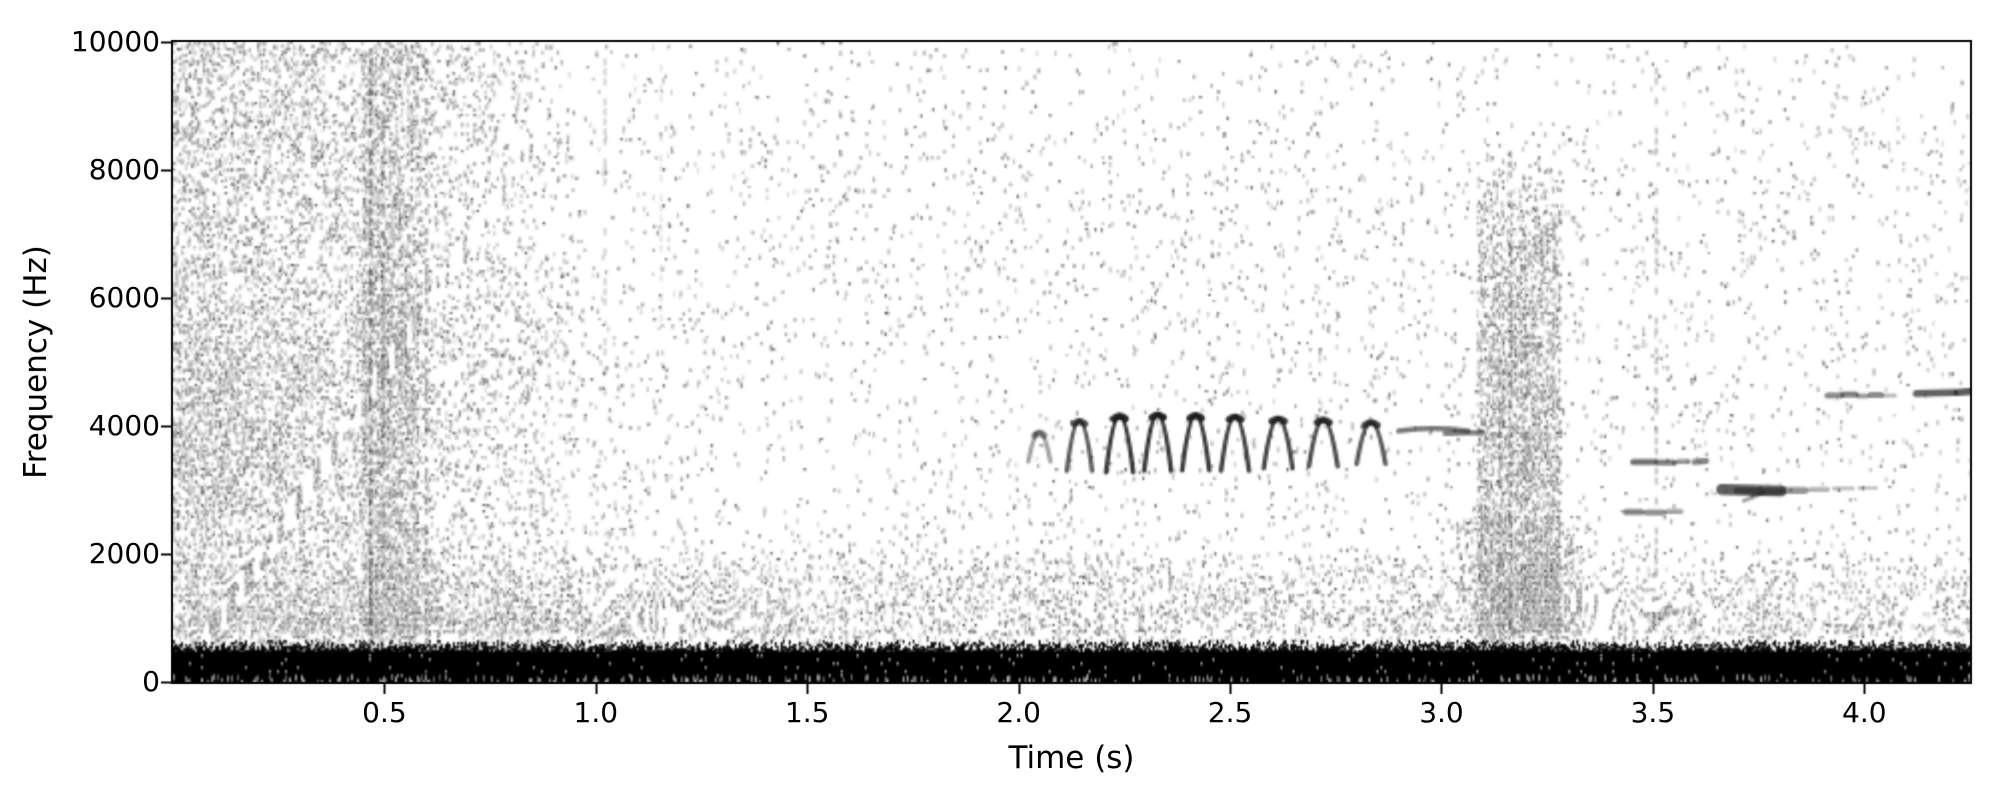 The image size is (2000, 800). Describe the element at coordinates (1864, 712) in the screenshot. I see `x-tick-label: 4.0` at that location.